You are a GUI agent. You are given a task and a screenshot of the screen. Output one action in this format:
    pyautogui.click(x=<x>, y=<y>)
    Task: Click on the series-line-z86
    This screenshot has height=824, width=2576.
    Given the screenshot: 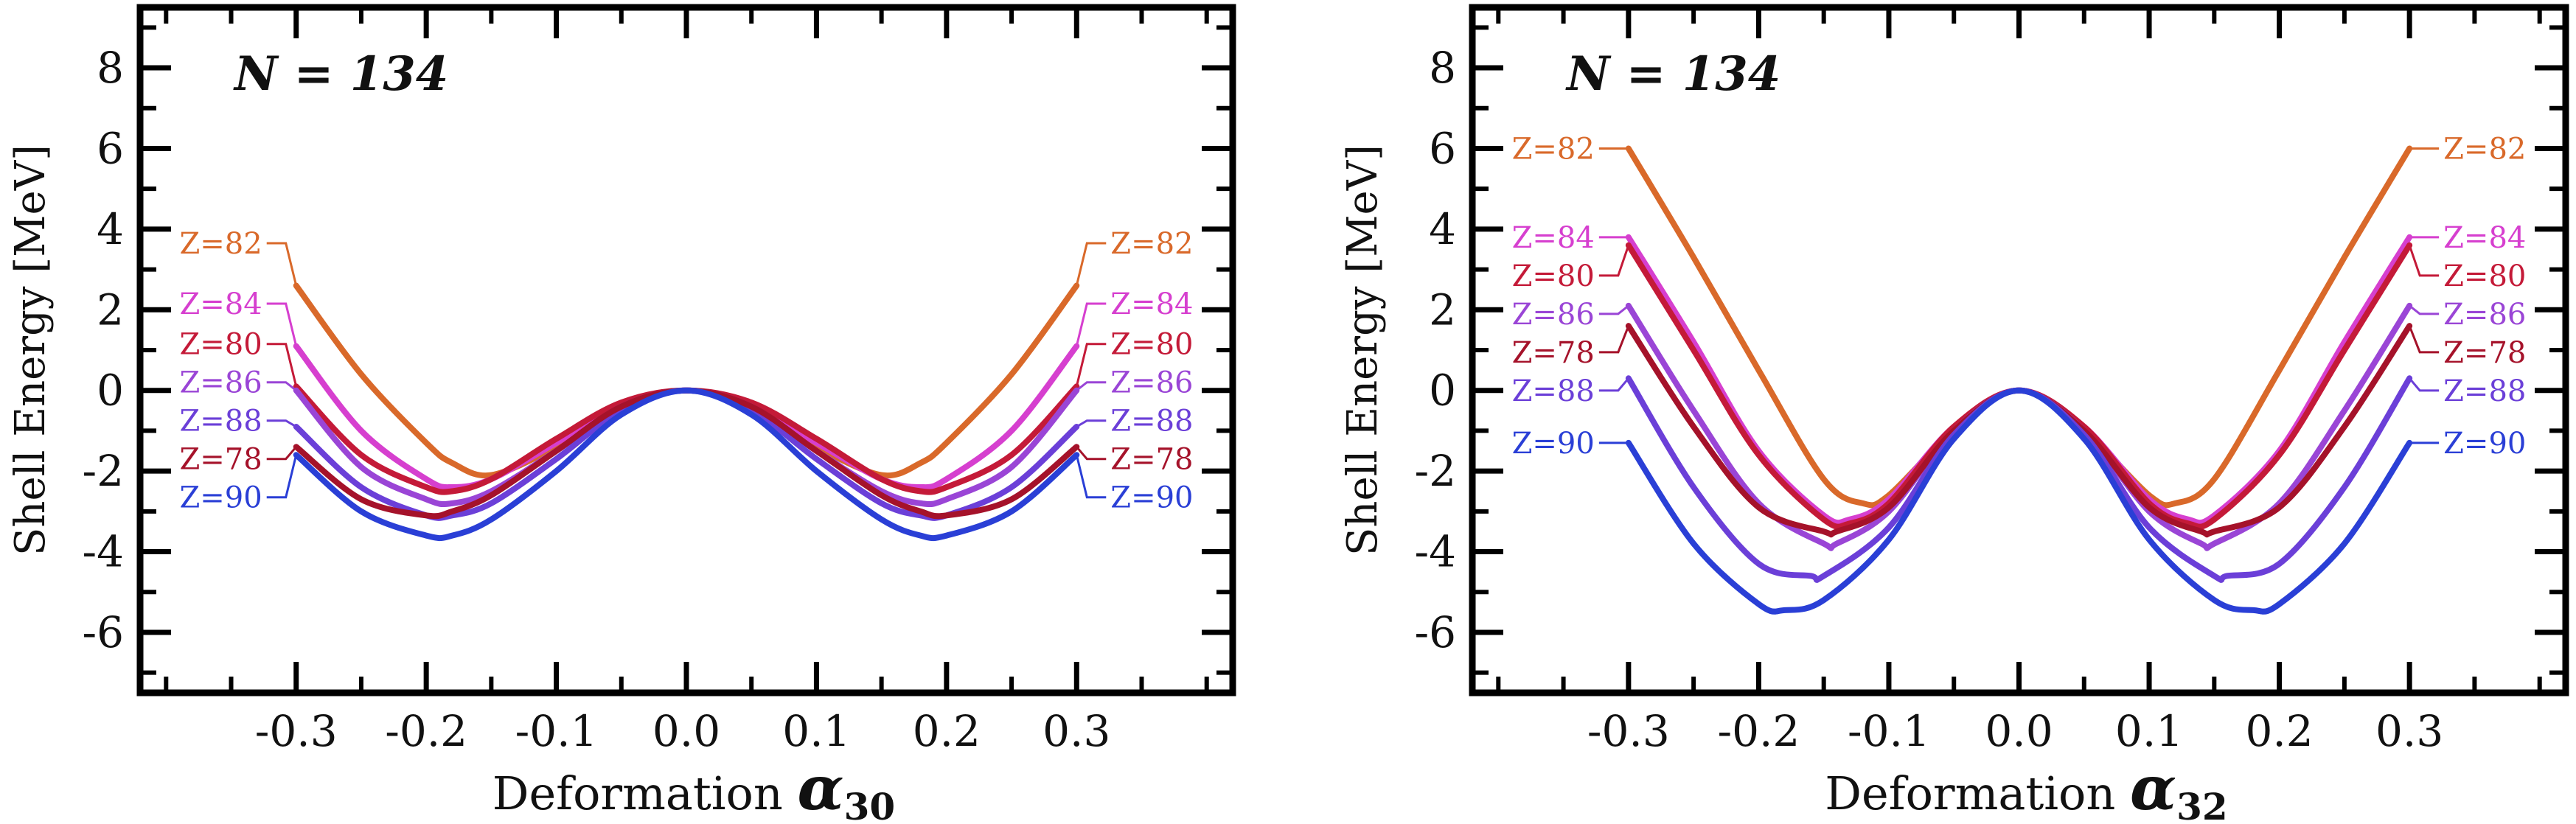 What is the action you would take?
    pyautogui.click(x=687, y=448)
    